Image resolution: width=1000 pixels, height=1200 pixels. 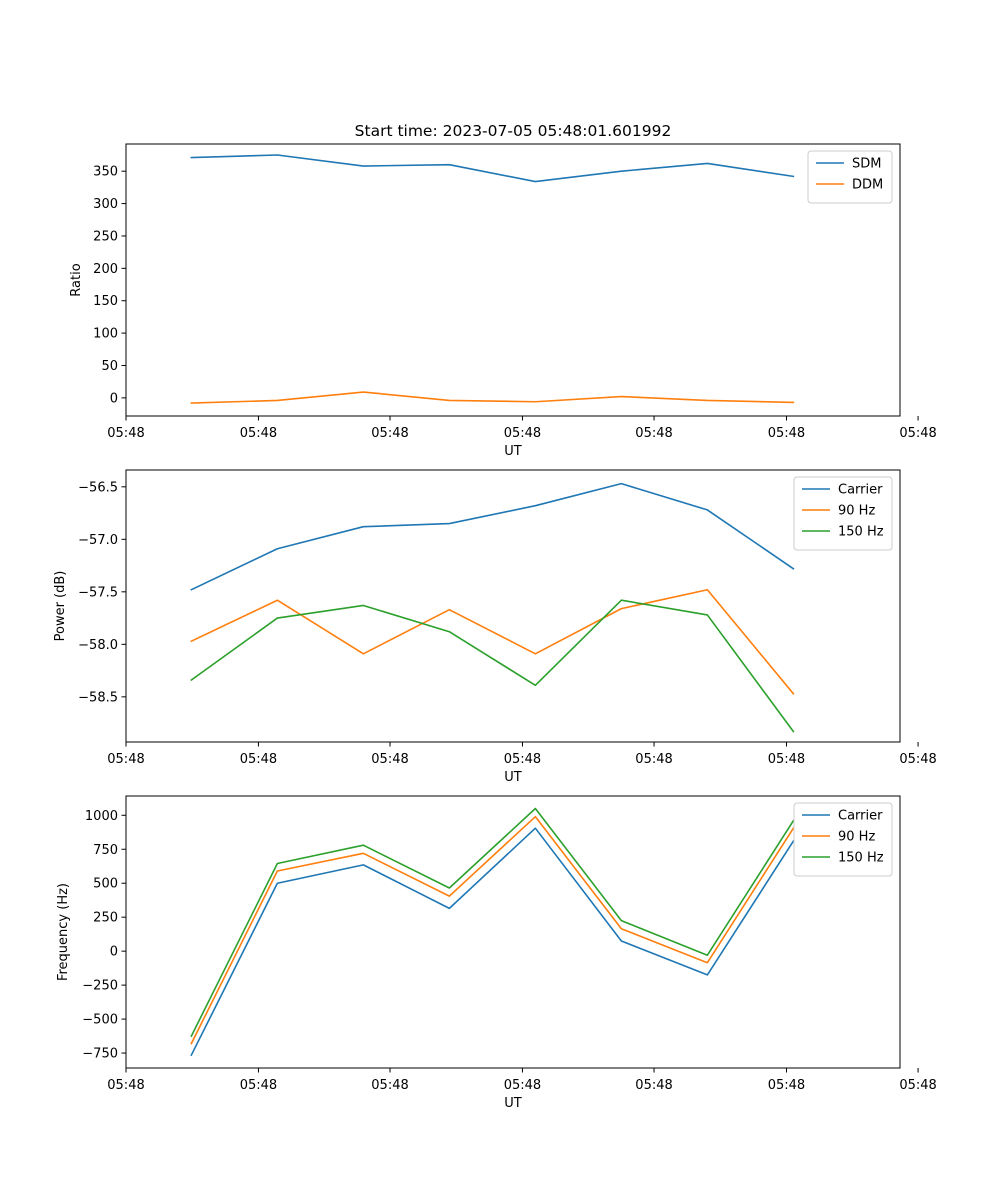 What do you see at coordinates (105, 884) in the screenshot?
I see `y-tick-label: 500` at bounding box center [105, 884].